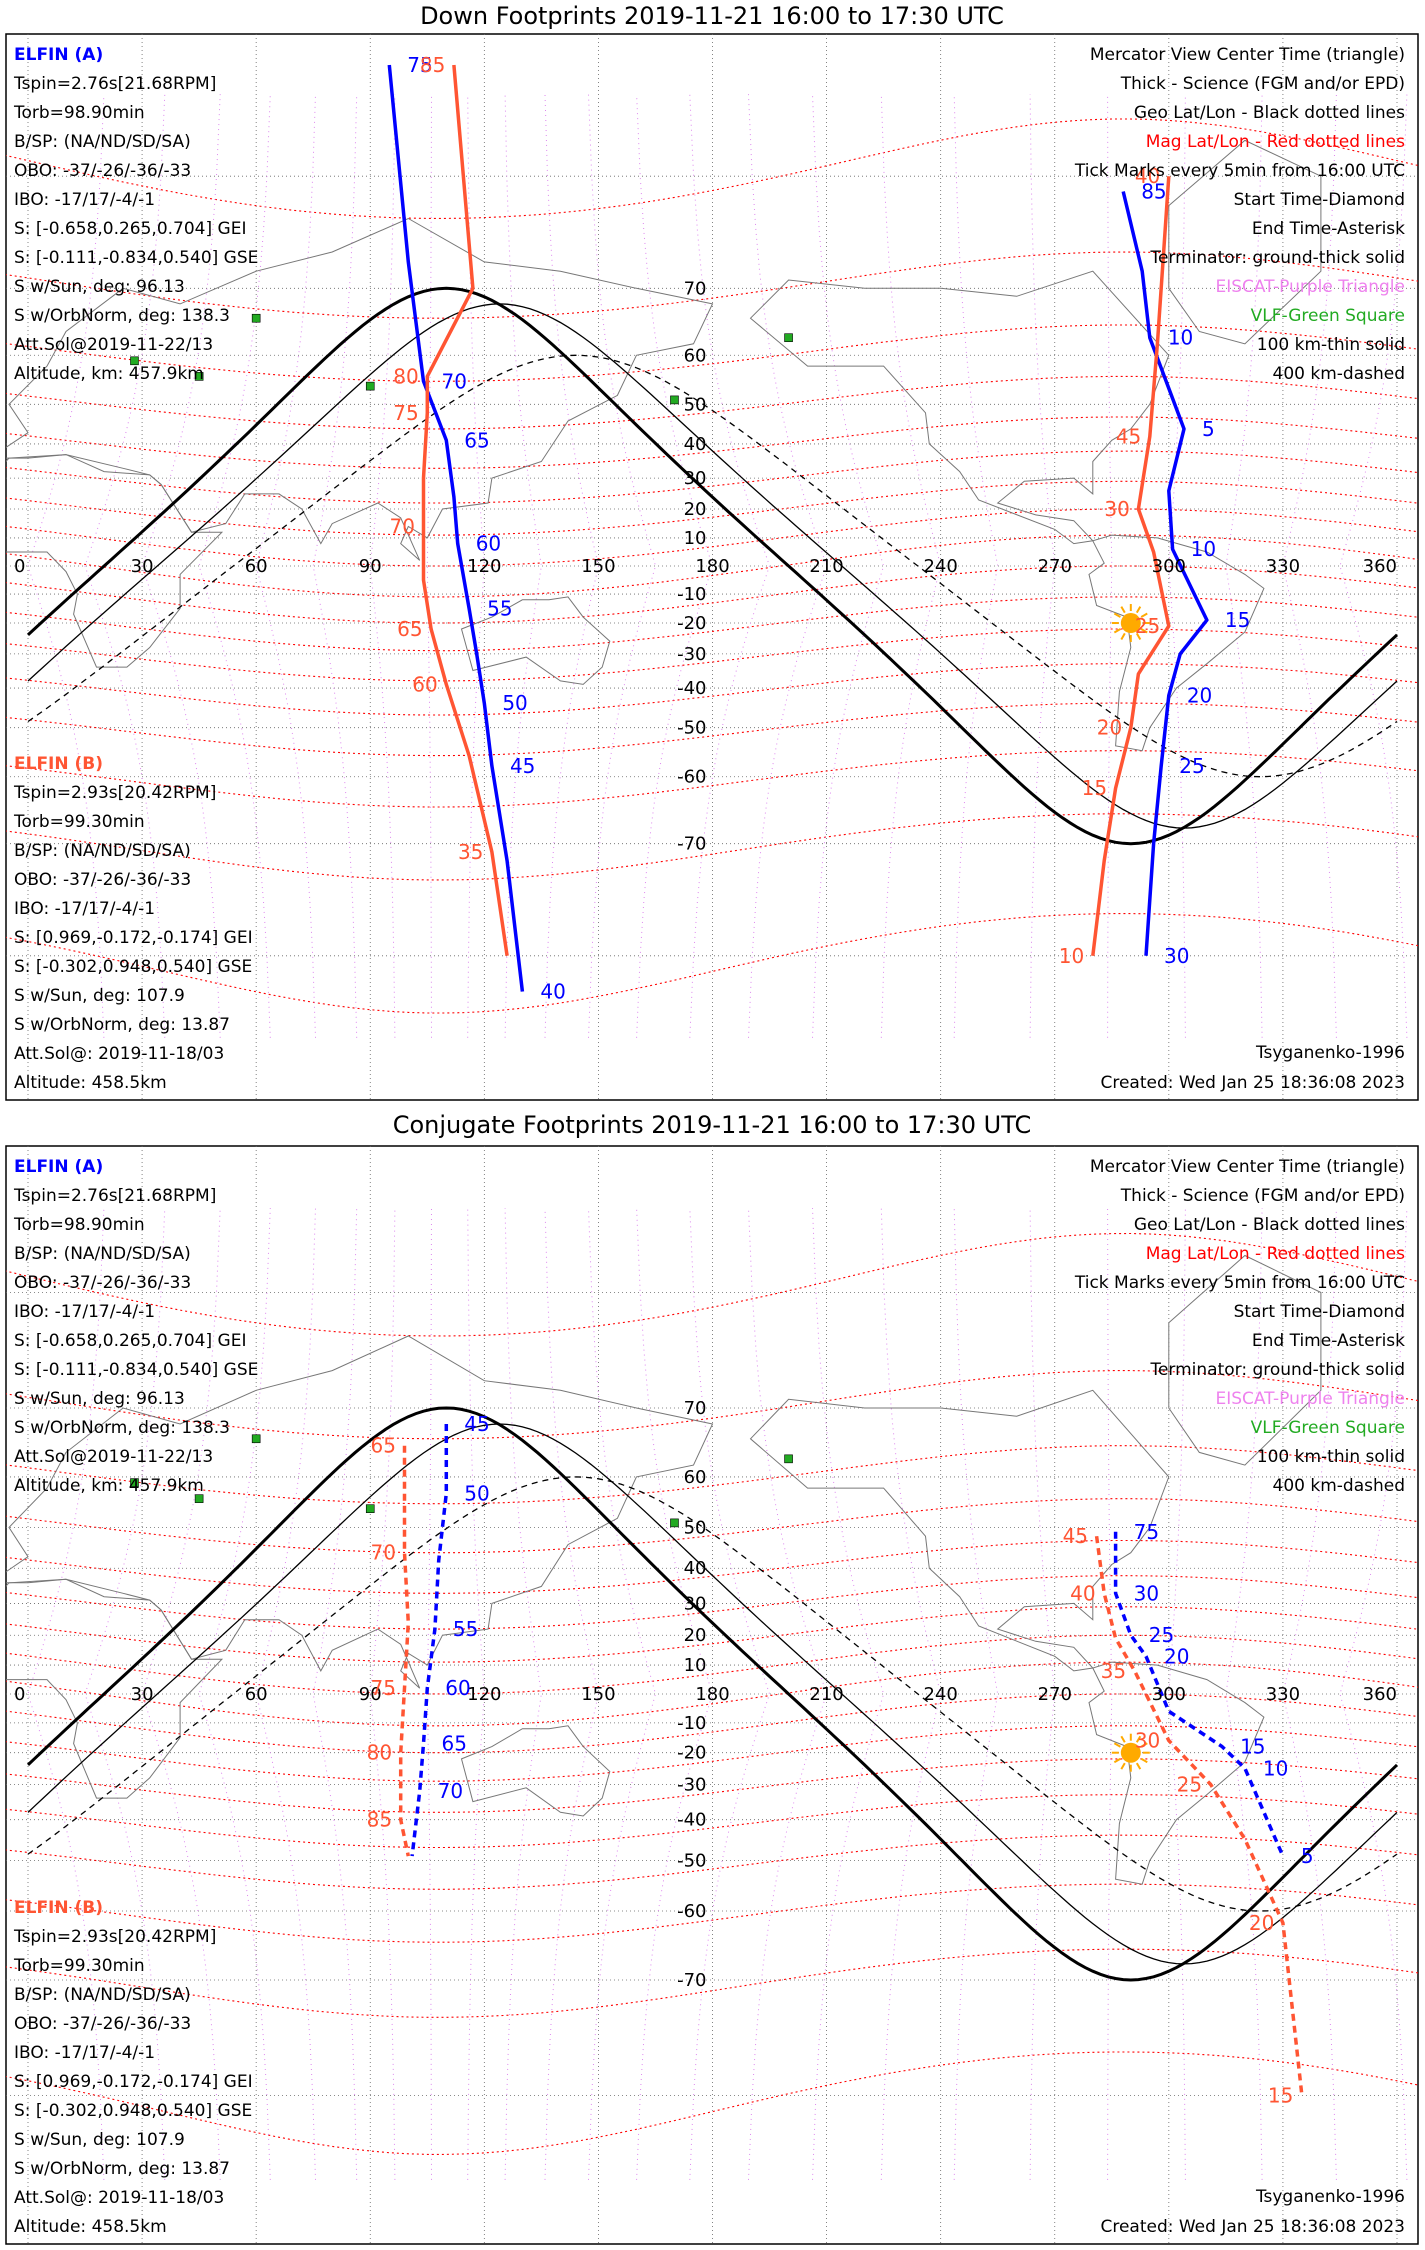  I want to click on lat-tick-label: -70, so click(691, 844).